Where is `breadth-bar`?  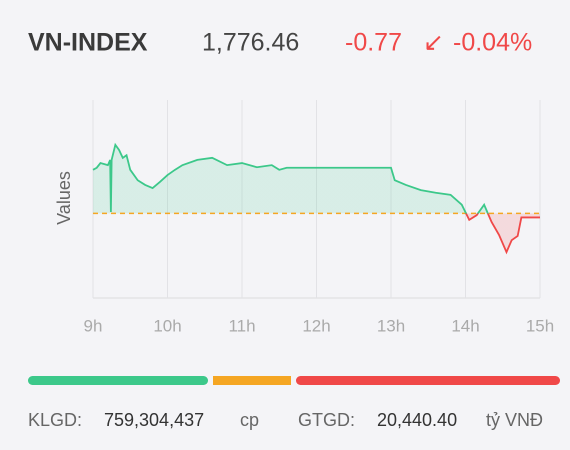 breadth-bar is located at coordinates (294, 380).